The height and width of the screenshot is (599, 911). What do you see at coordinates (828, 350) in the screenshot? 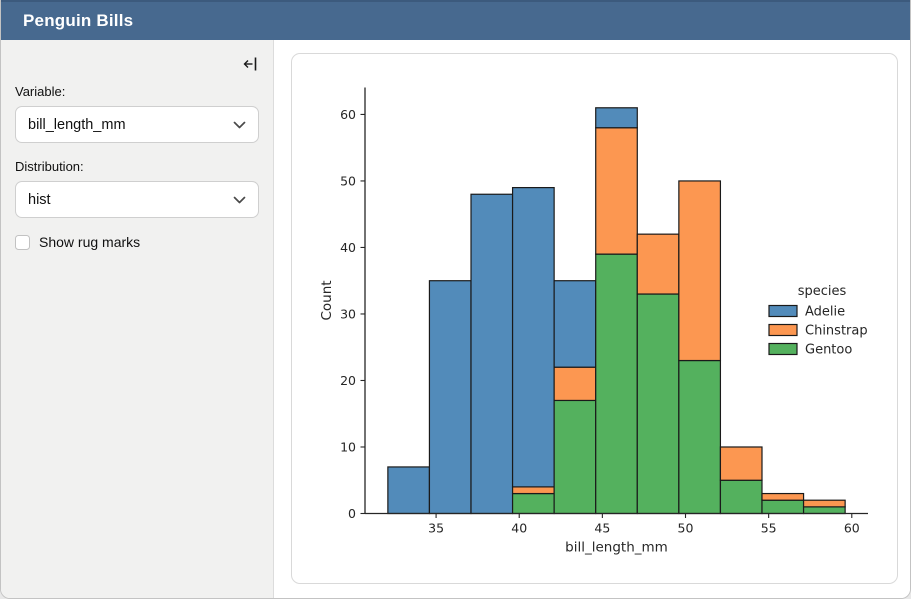
I see `svg-text: Gentoo` at bounding box center [828, 350].